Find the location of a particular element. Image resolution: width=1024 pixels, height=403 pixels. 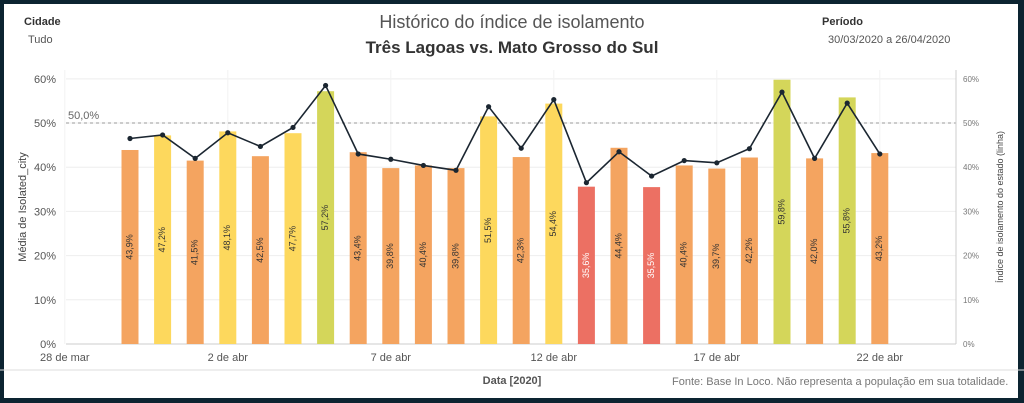

y-tick-label: 0% is located at coordinates (48, 345).